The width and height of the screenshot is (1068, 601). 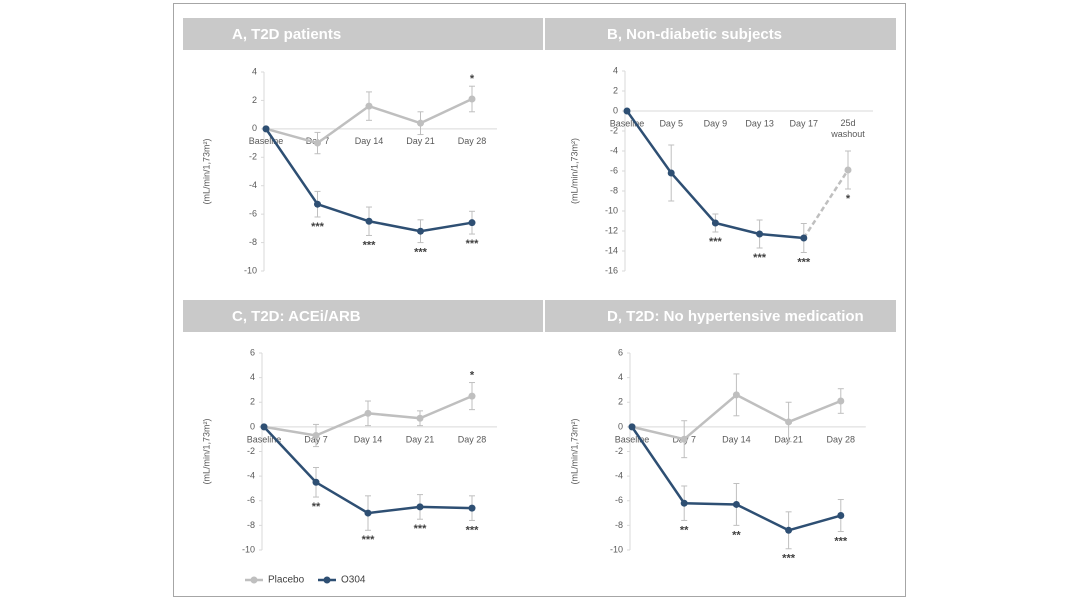 What do you see at coordinates (353, 580) in the screenshot?
I see `legend-label: O304` at bounding box center [353, 580].